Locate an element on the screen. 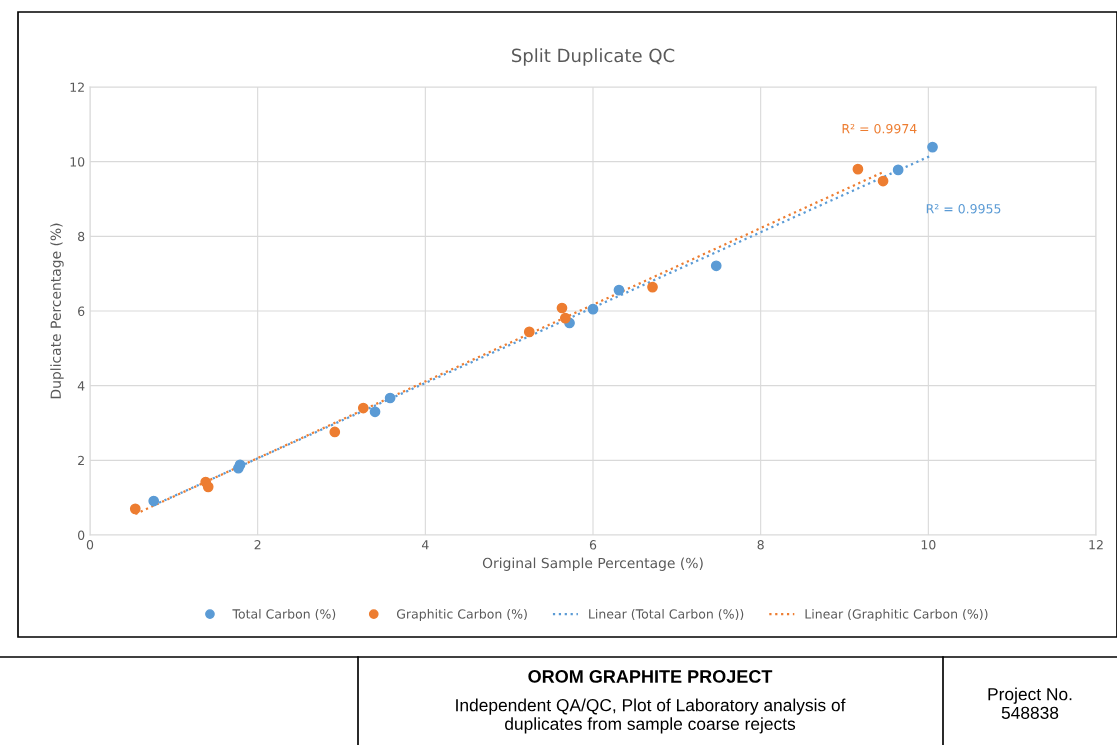 The image size is (1117, 745). y-tick-label: 0 is located at coordinates (81, 535).